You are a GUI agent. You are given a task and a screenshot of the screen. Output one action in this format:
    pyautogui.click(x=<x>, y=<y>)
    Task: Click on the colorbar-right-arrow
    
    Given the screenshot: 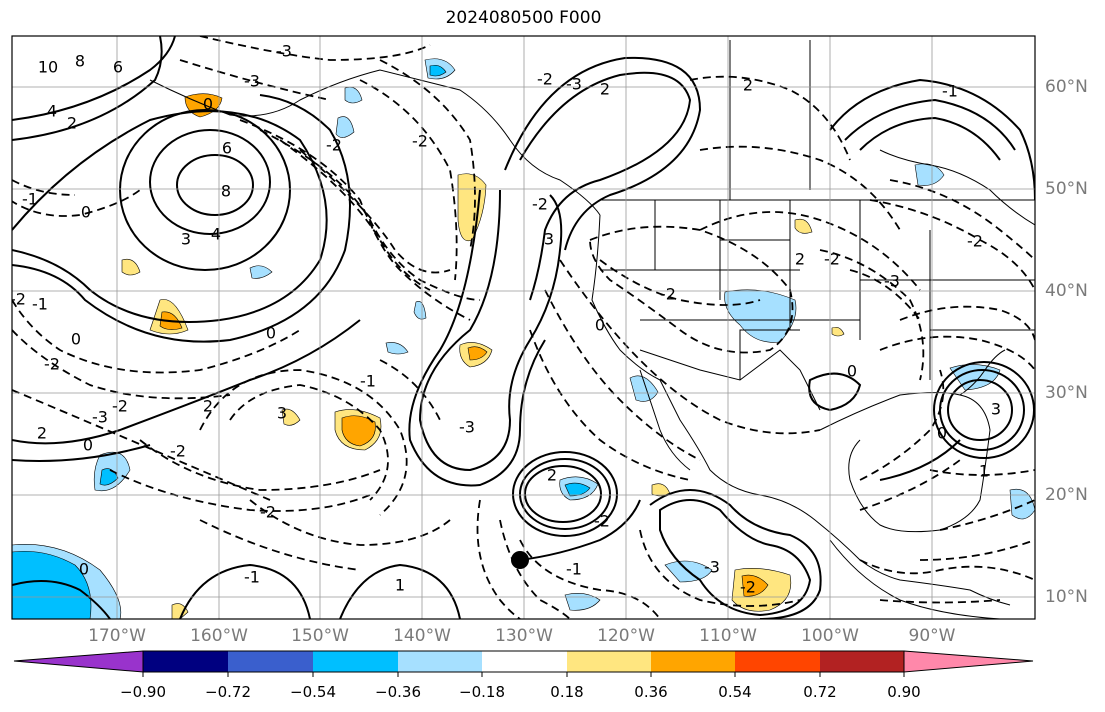 What is the action you would take?
    pyautogui.click(x=968, y=661)
    